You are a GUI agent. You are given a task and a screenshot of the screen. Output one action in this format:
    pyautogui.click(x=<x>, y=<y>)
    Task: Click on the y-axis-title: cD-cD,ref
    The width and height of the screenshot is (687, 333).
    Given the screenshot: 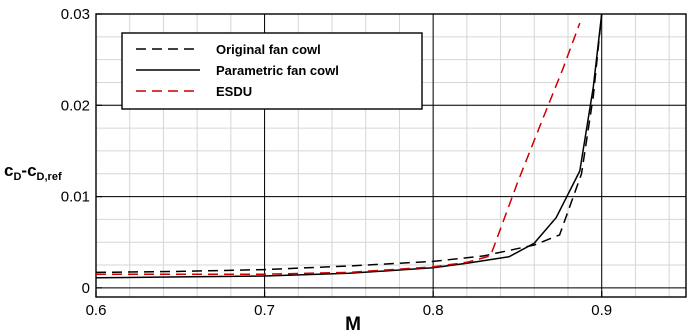 What is the action you would take?
    pyautogui.click(x=33, y=172)
    